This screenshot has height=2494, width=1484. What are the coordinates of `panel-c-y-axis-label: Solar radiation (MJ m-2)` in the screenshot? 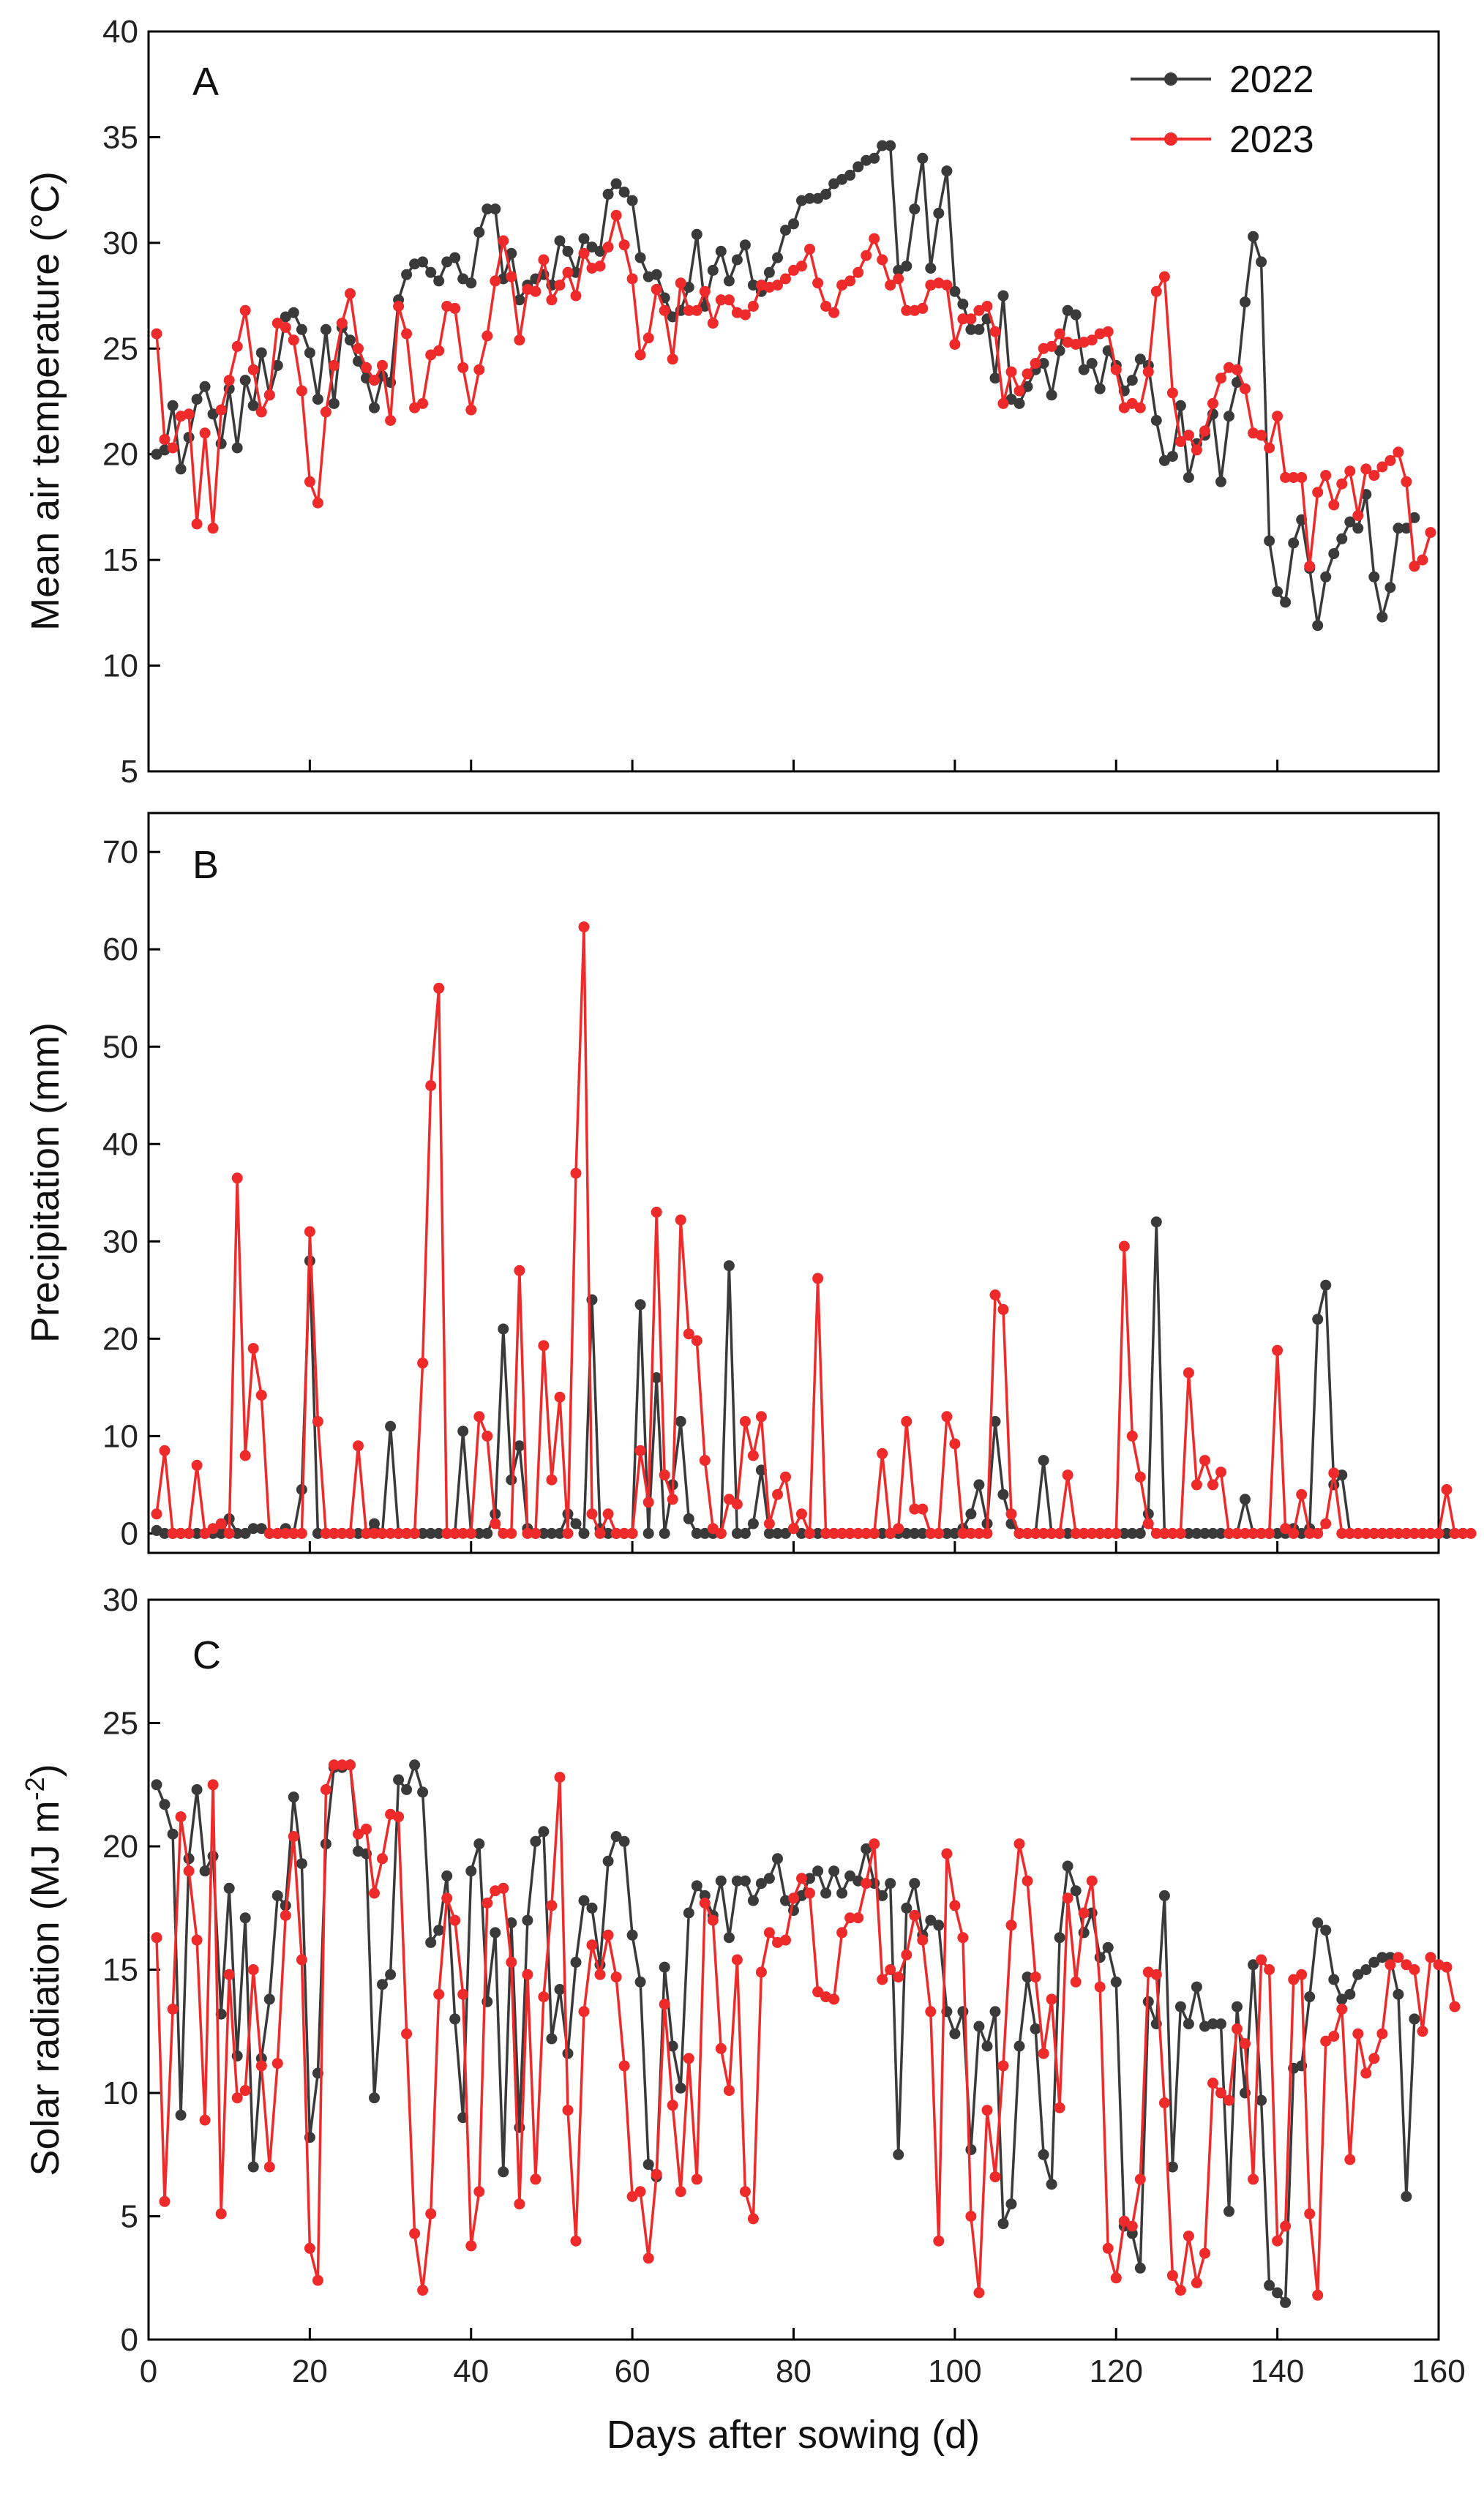 It's located at (43, 1970).